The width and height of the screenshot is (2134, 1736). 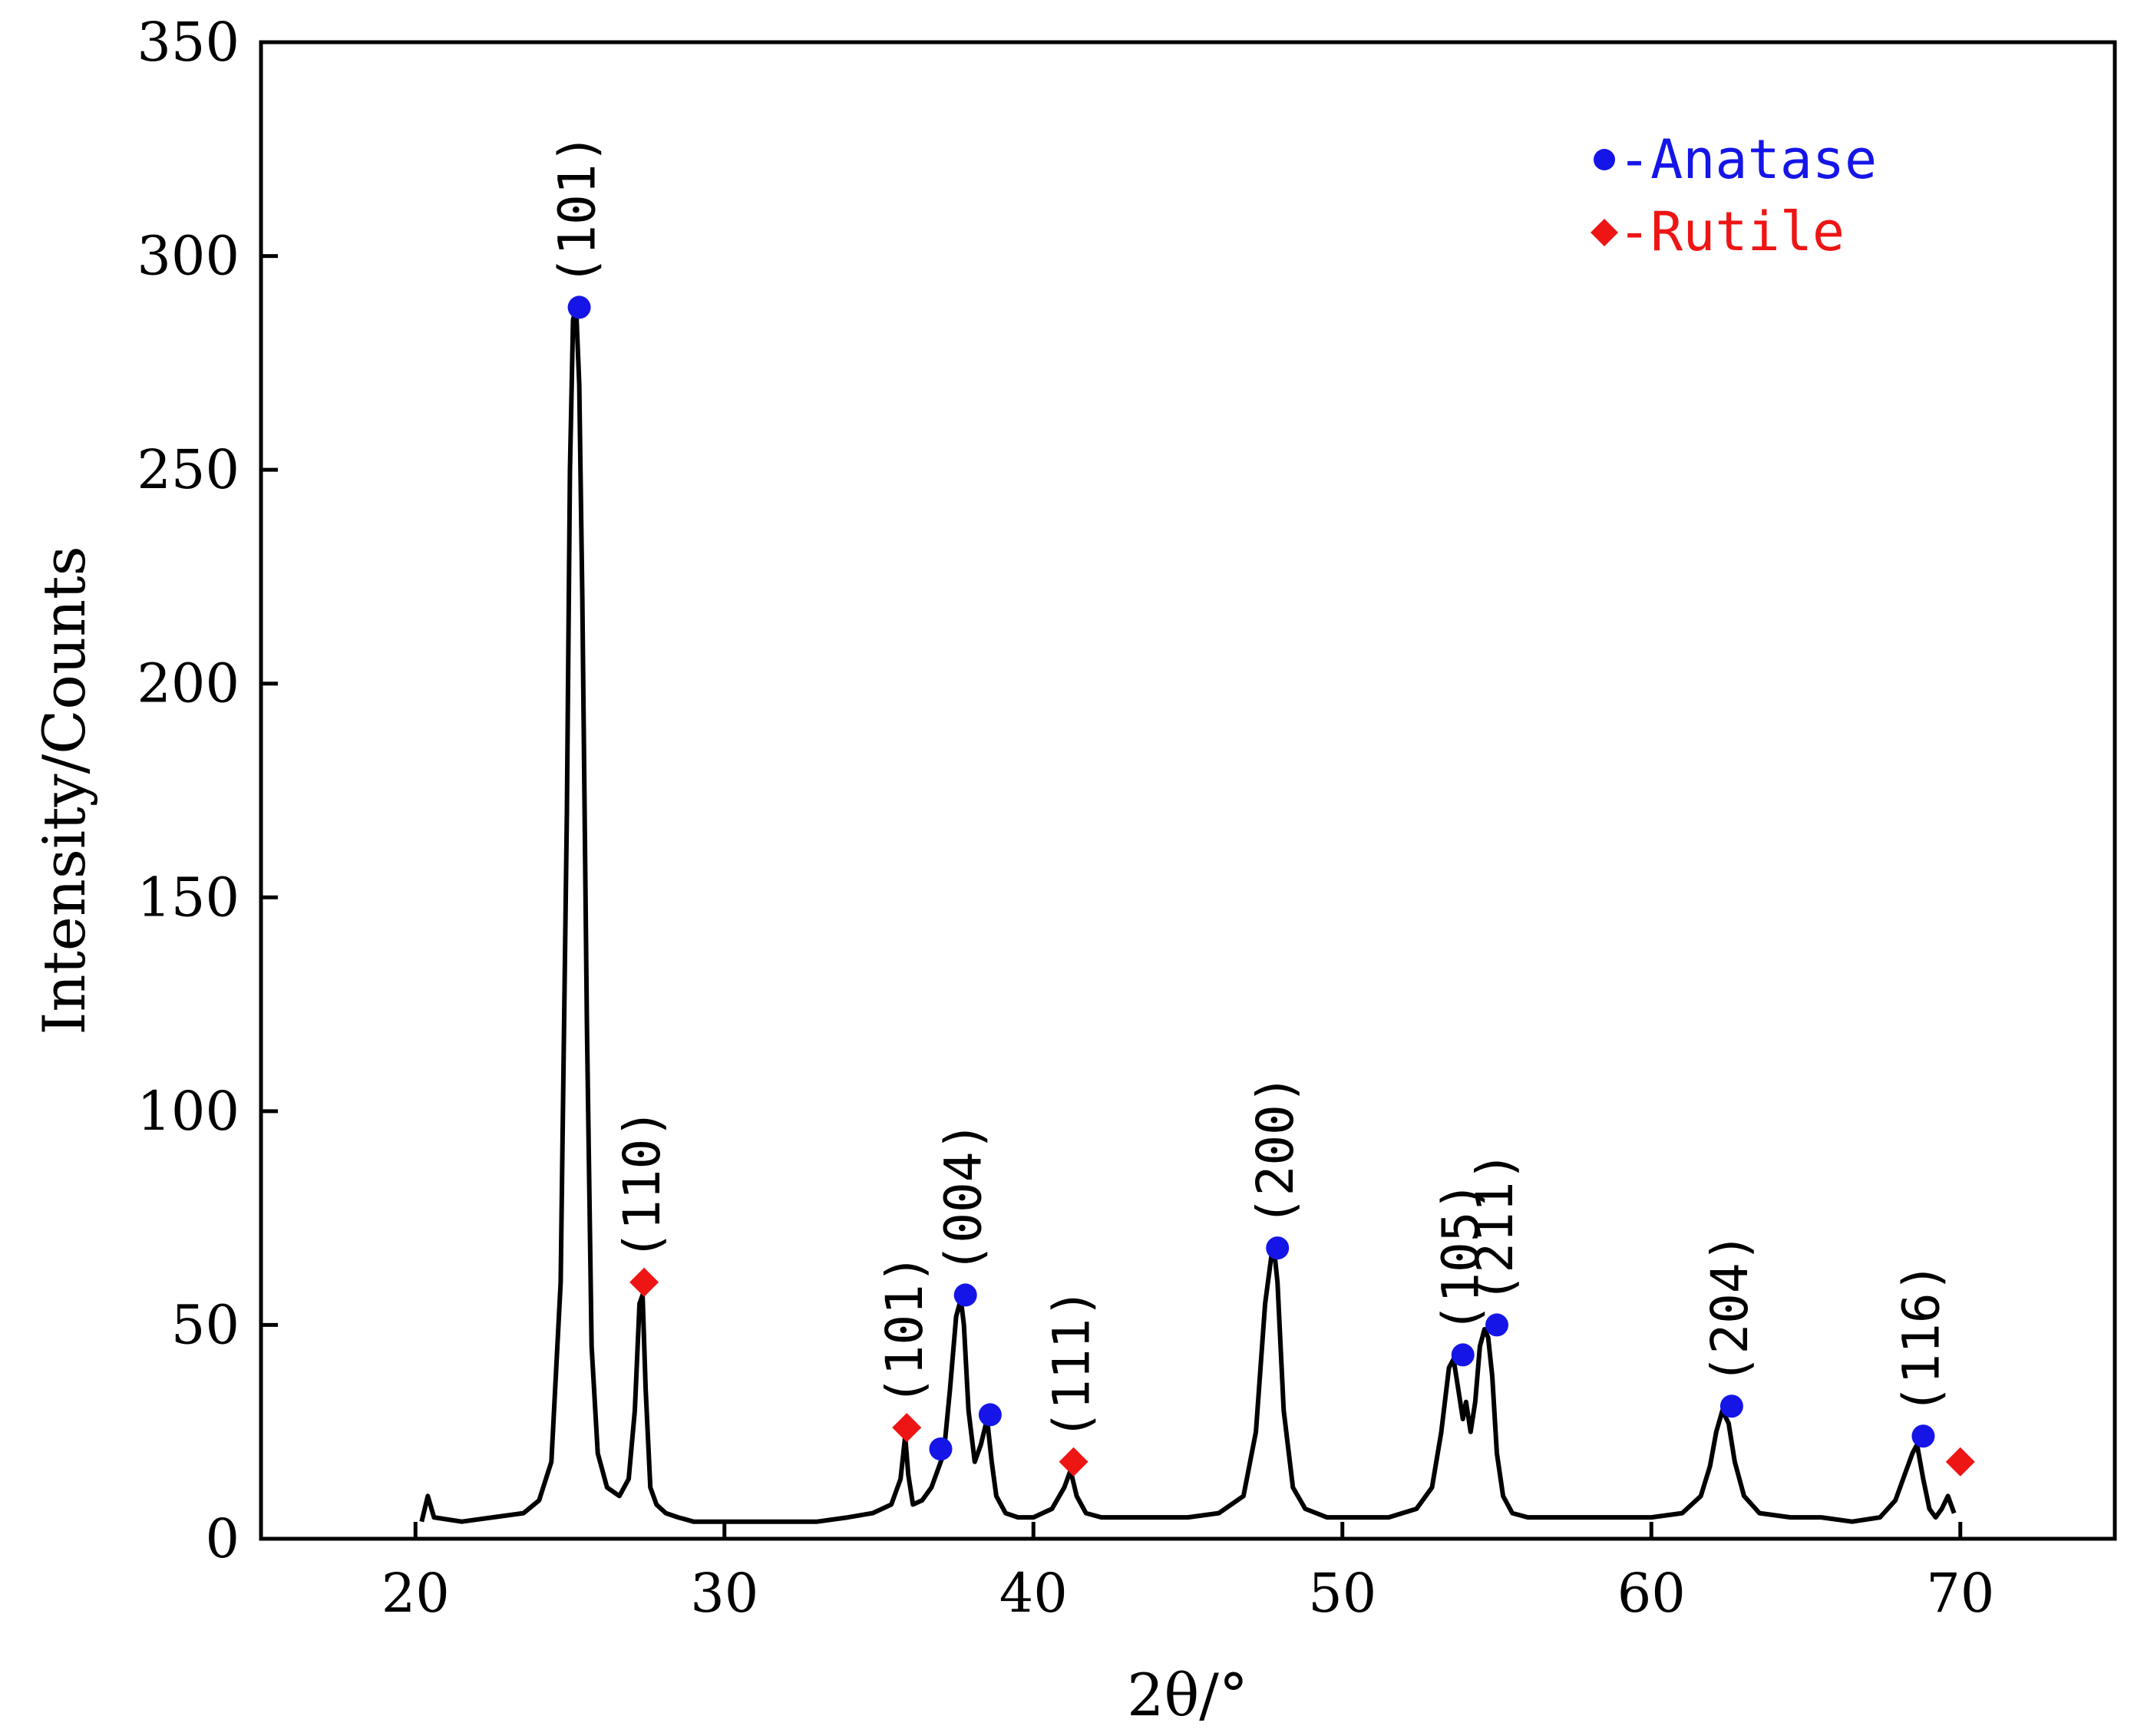 What do you see at coordinates (188, 256) in the screenshot?
I see `y-tick-label: 300` at bounding box center [188, 256].